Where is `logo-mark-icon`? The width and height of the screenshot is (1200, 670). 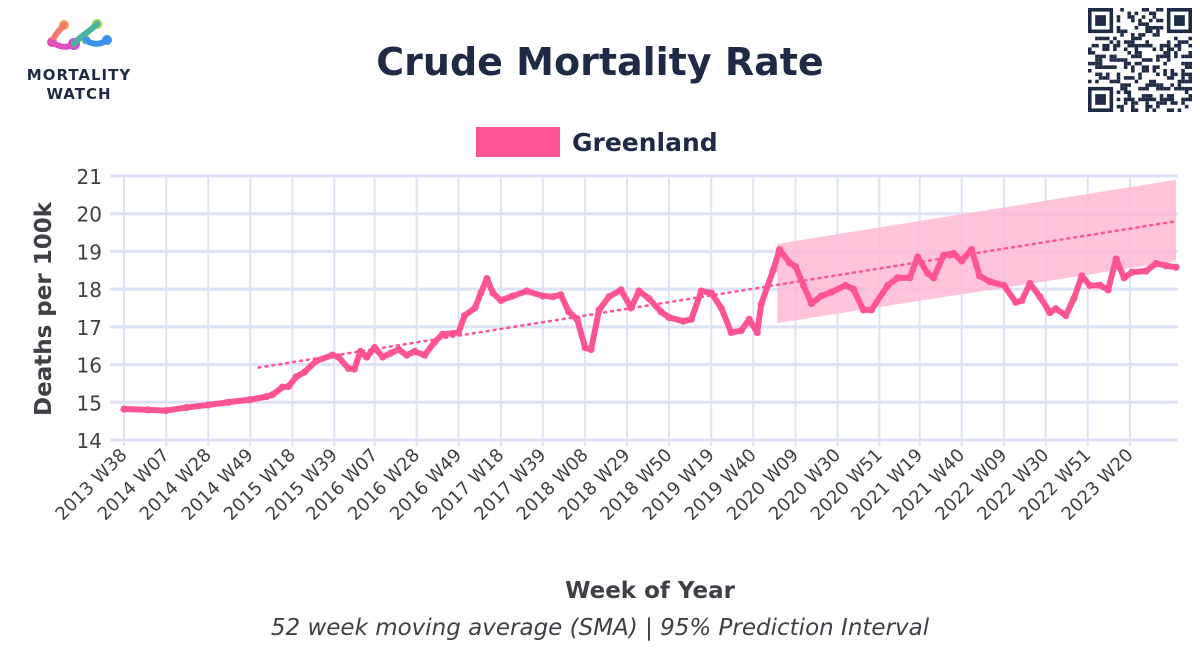
logo-mark-icon is located at coordinates (79, 34).